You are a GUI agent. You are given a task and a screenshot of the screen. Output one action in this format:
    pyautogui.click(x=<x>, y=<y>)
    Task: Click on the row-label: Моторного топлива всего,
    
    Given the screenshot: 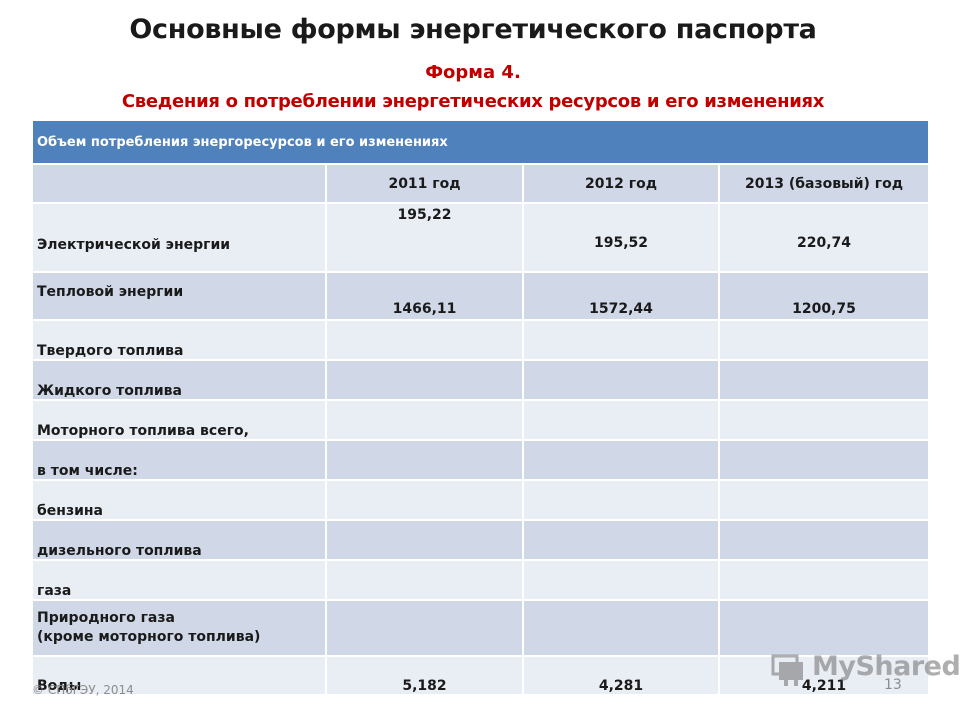 What is the action you would take?
    pyautogui.click(x=180, y=420)
    